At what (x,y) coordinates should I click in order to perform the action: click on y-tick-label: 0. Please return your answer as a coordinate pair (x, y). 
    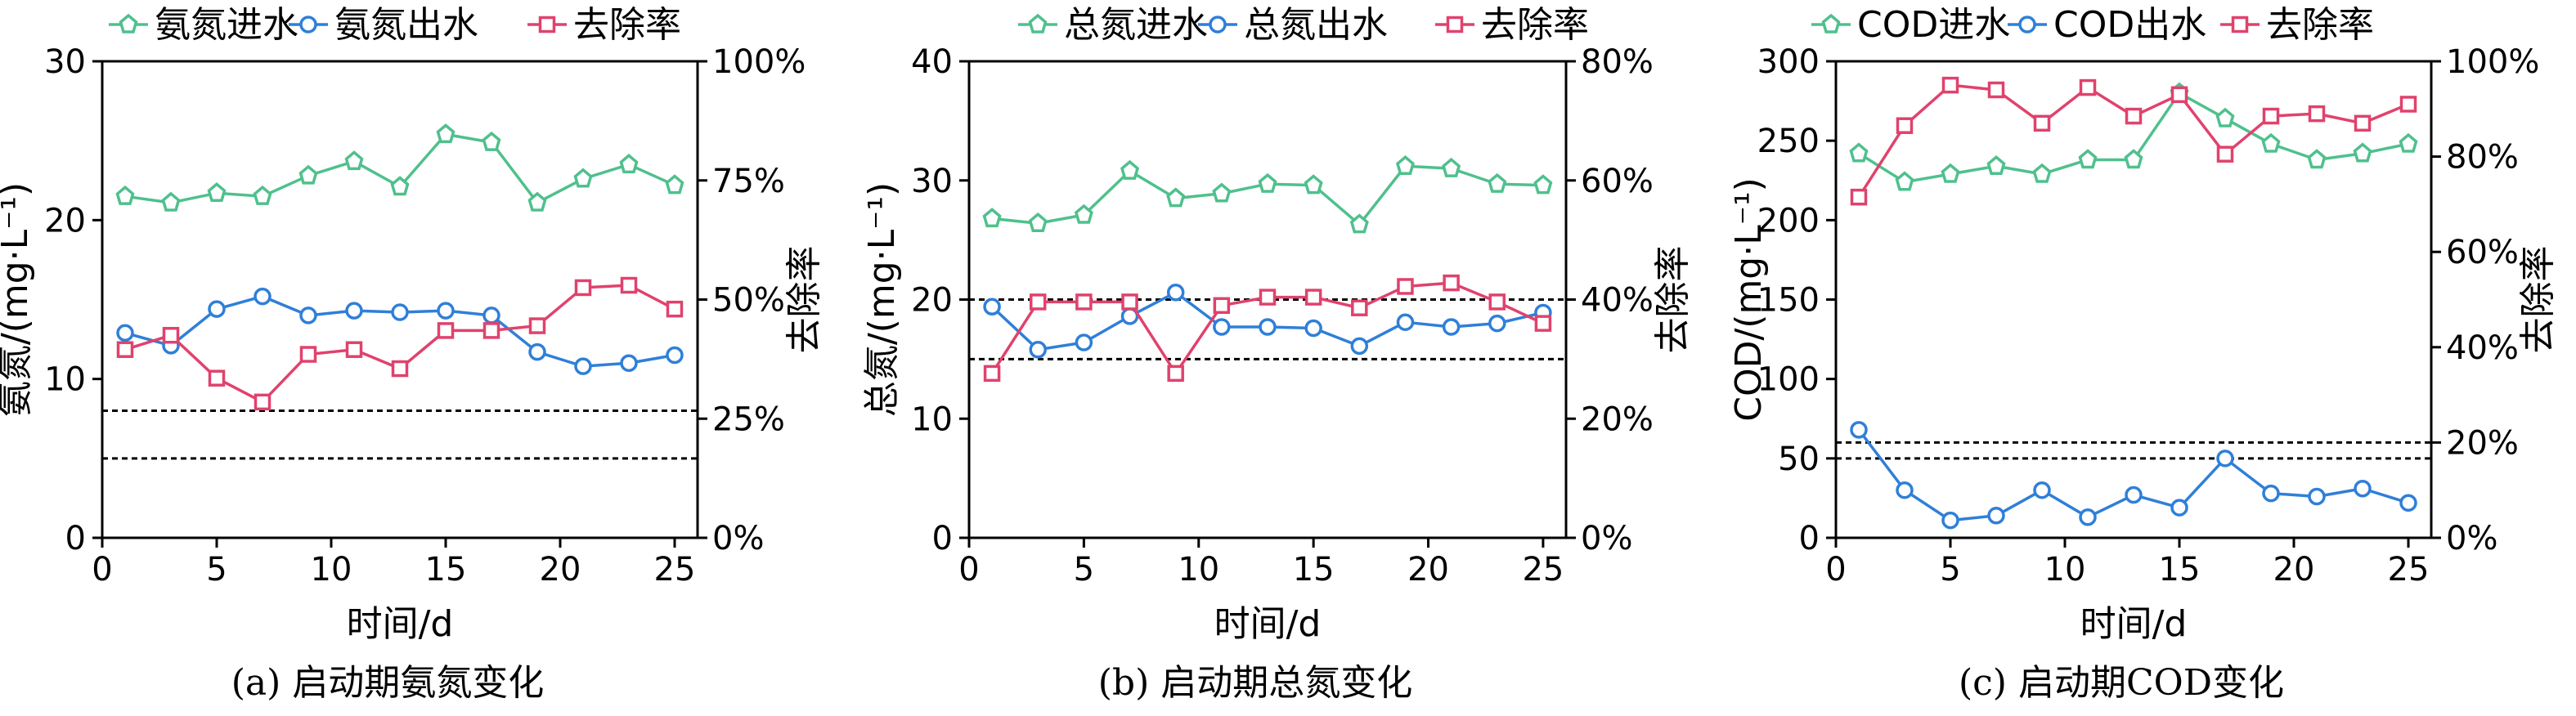
    Looking at the image, I should click on (1809, 538).